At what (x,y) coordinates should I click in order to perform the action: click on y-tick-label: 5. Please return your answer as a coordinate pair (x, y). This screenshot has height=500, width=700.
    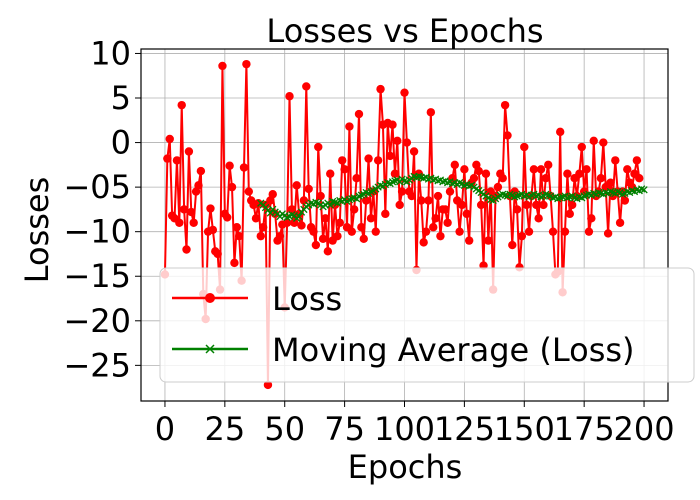
    Looking at the image, I should click on (121, 98).